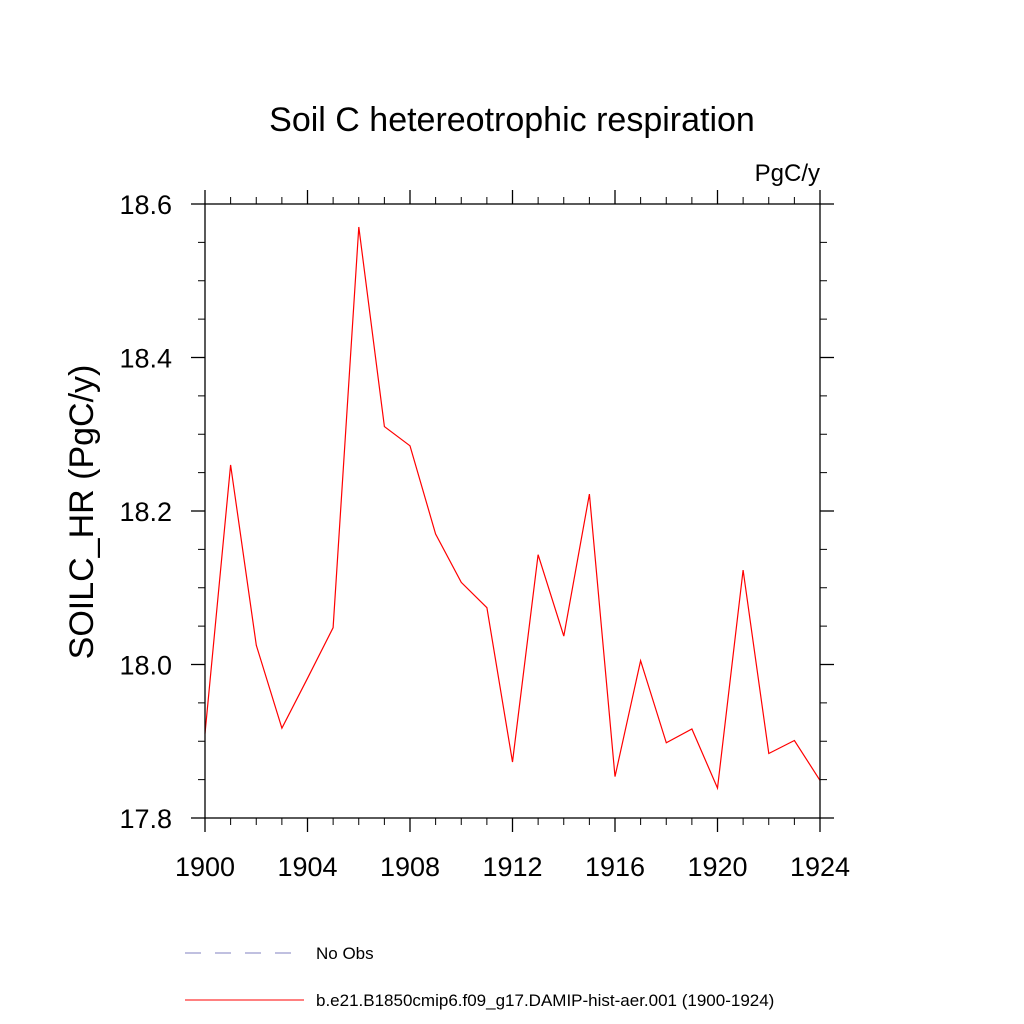  Describe the element at coordinates (512, 120) in the screenshot. I see `chart-title: Soil C hetereotrophic respiration` at that location.